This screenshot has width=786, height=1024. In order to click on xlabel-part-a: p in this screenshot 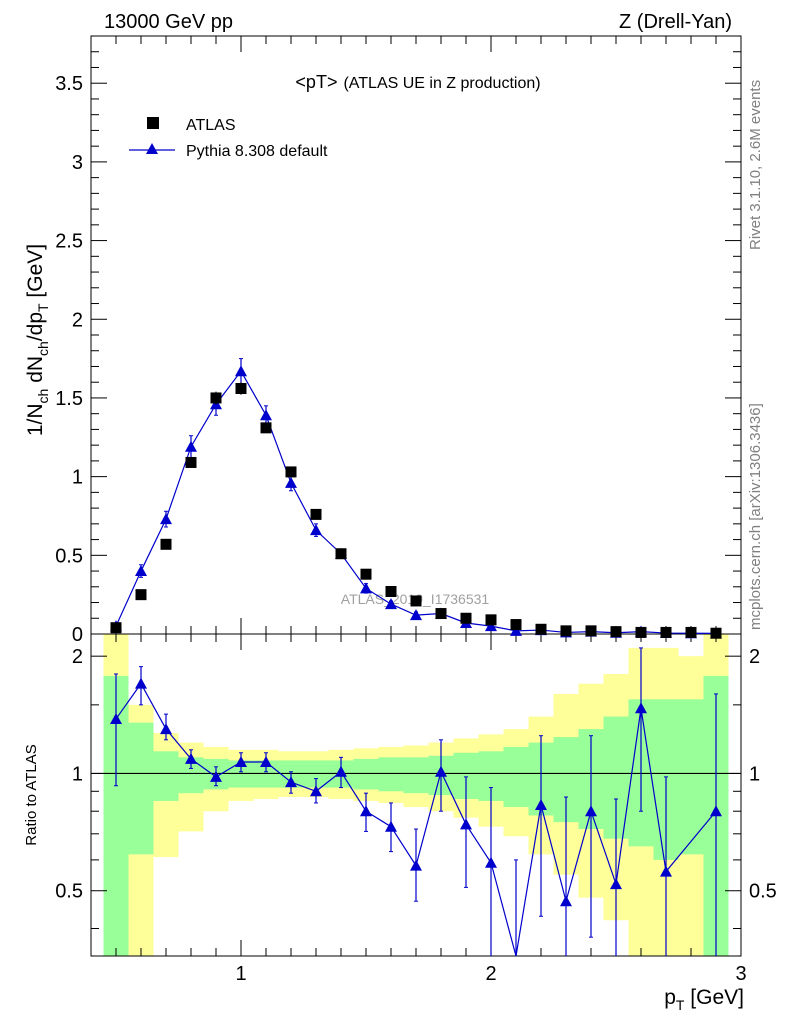, I will do `click(670, 997)`.